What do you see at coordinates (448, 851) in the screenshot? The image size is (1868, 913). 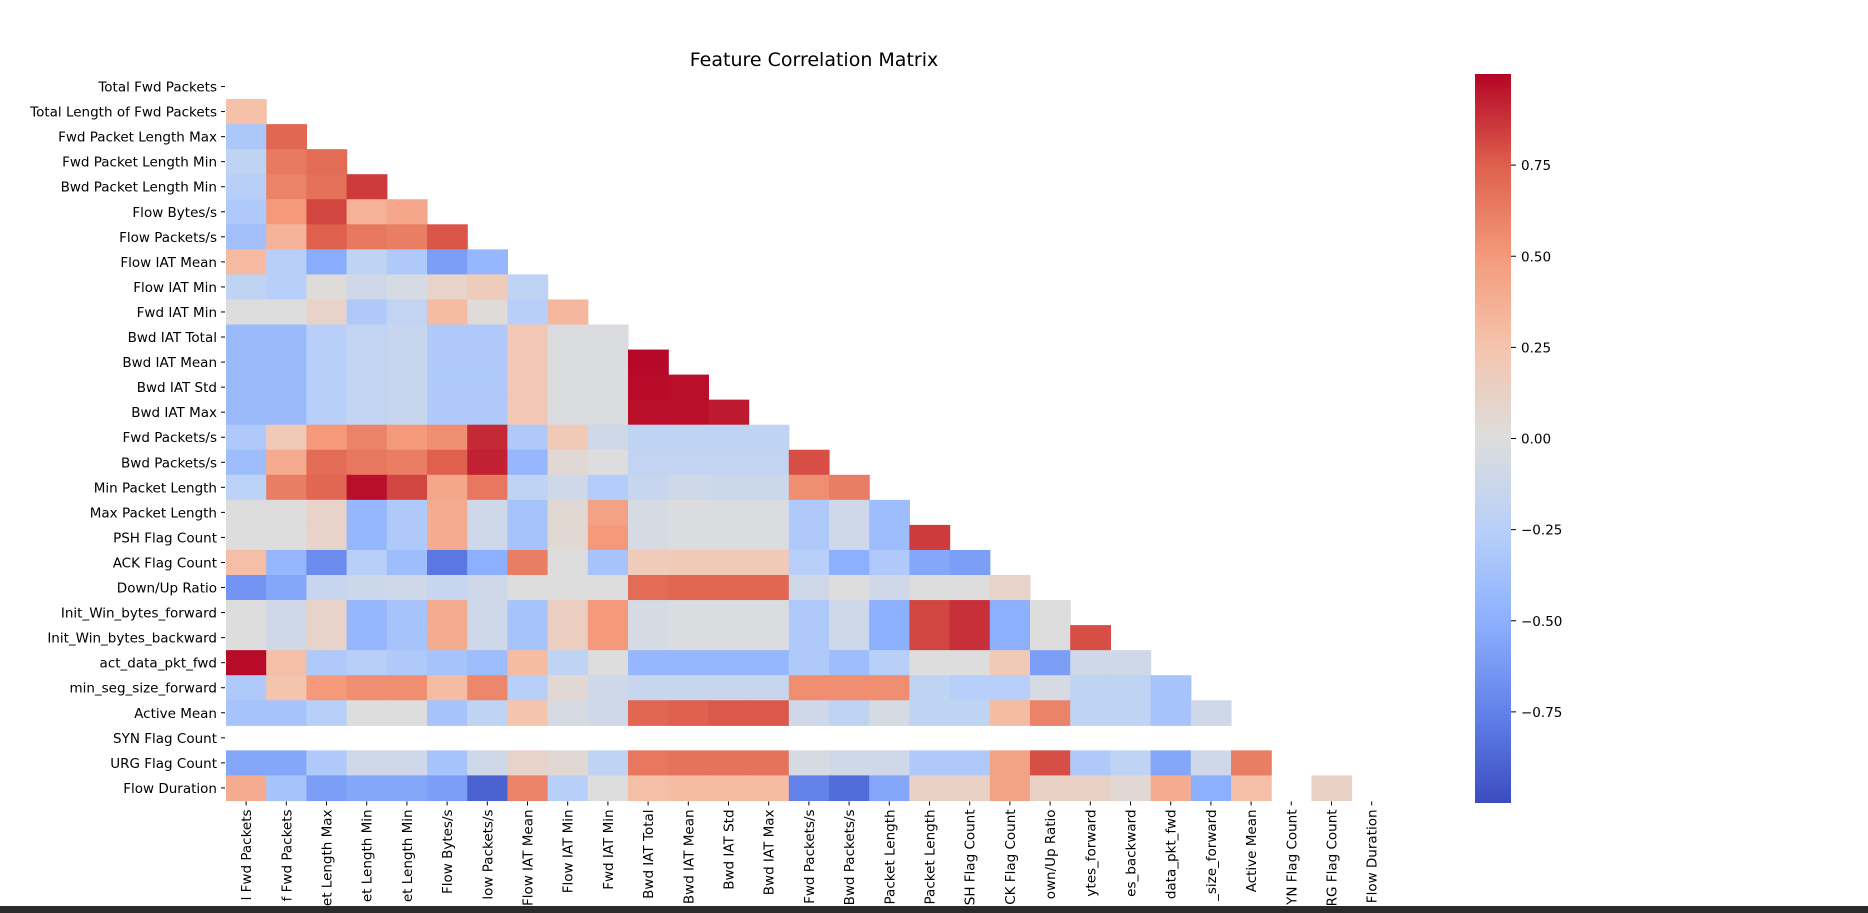 I see `column-tick-label: Flow Bytes/s` at bounding box center [448, 851].